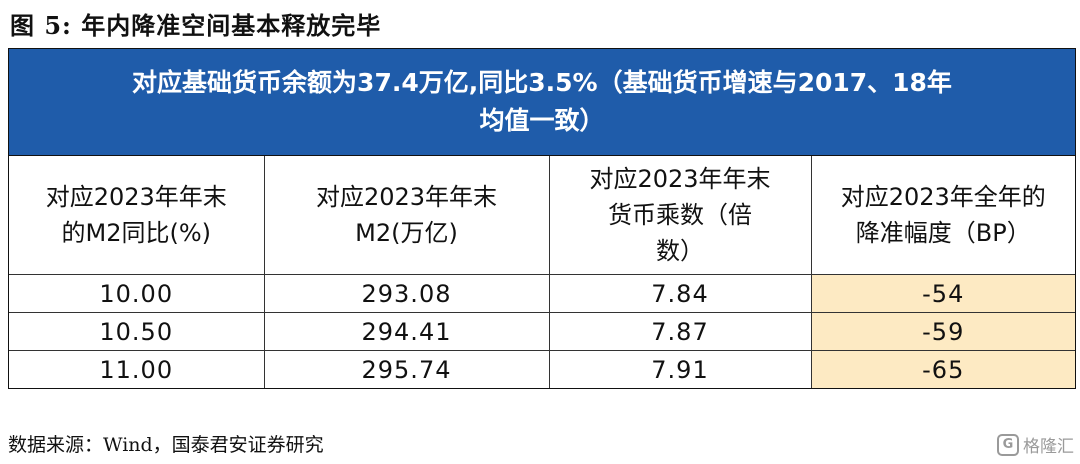 The width and height of the screenshot is (1080, 464). I want to click on header-cell: 对应2023年年末 货币乘数（倍 数）, so click(680, 215).